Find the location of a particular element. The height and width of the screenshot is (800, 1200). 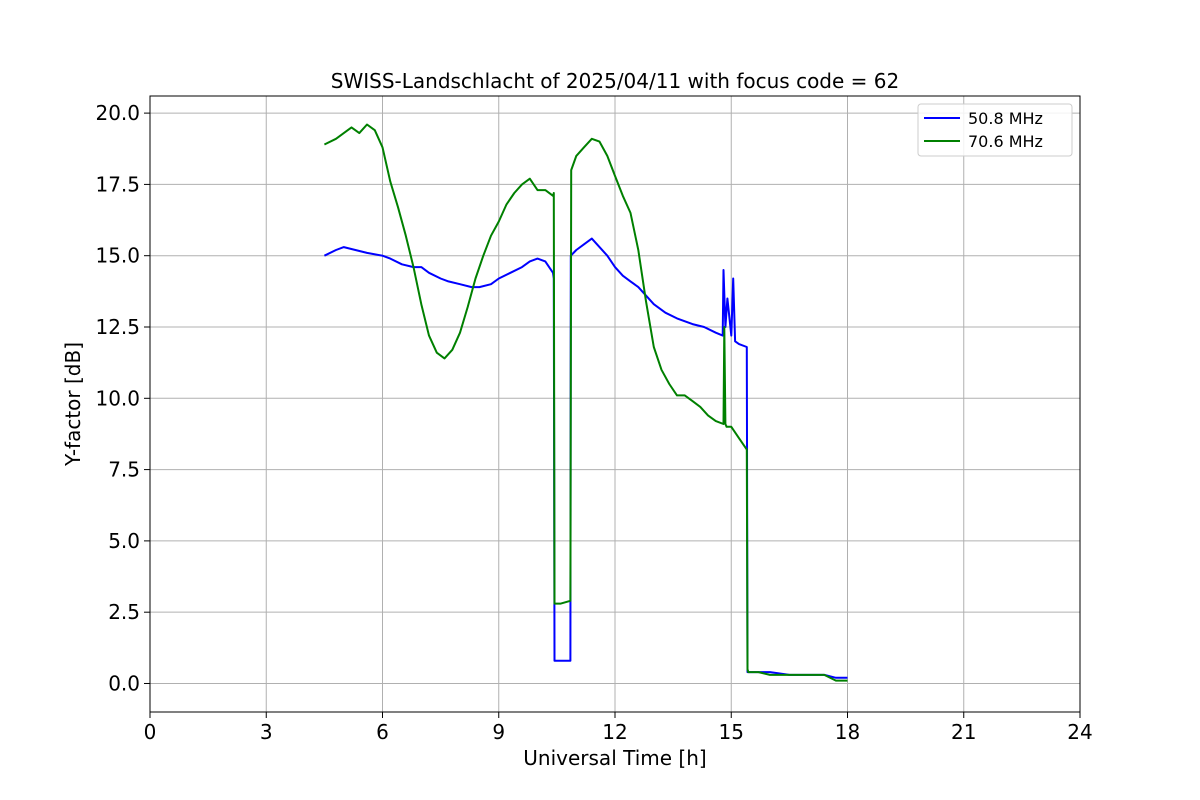

legend: 50.8 MHz 70.6 MHz is located at coordinates (995, 130).